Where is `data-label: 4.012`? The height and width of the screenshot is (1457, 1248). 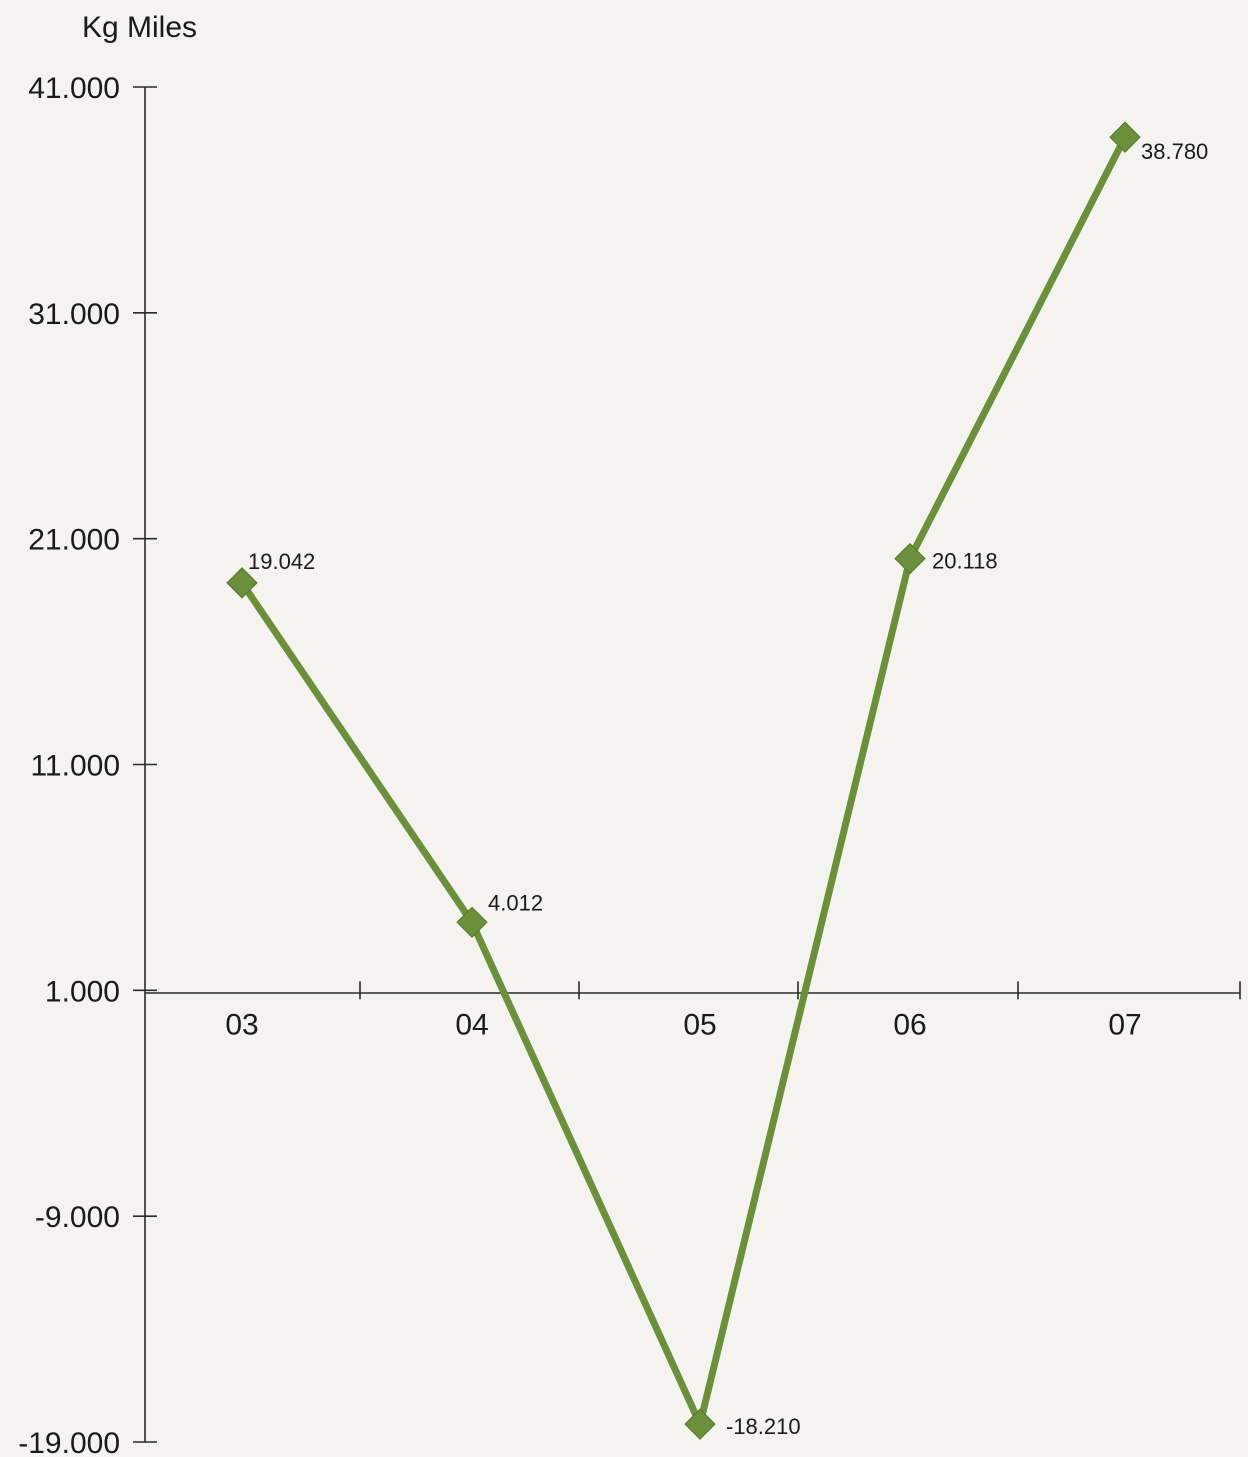
data-label: 4.012 is located at coordinates (515, 902).